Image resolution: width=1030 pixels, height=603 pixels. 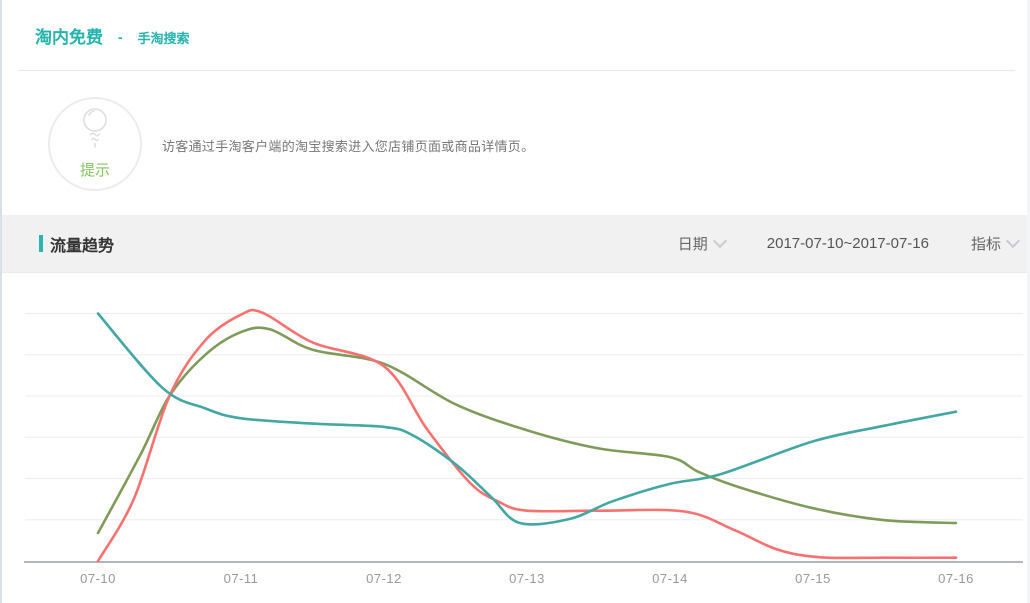 I want to click on x-axis-label: 07-14, so click(x=670, y=578).